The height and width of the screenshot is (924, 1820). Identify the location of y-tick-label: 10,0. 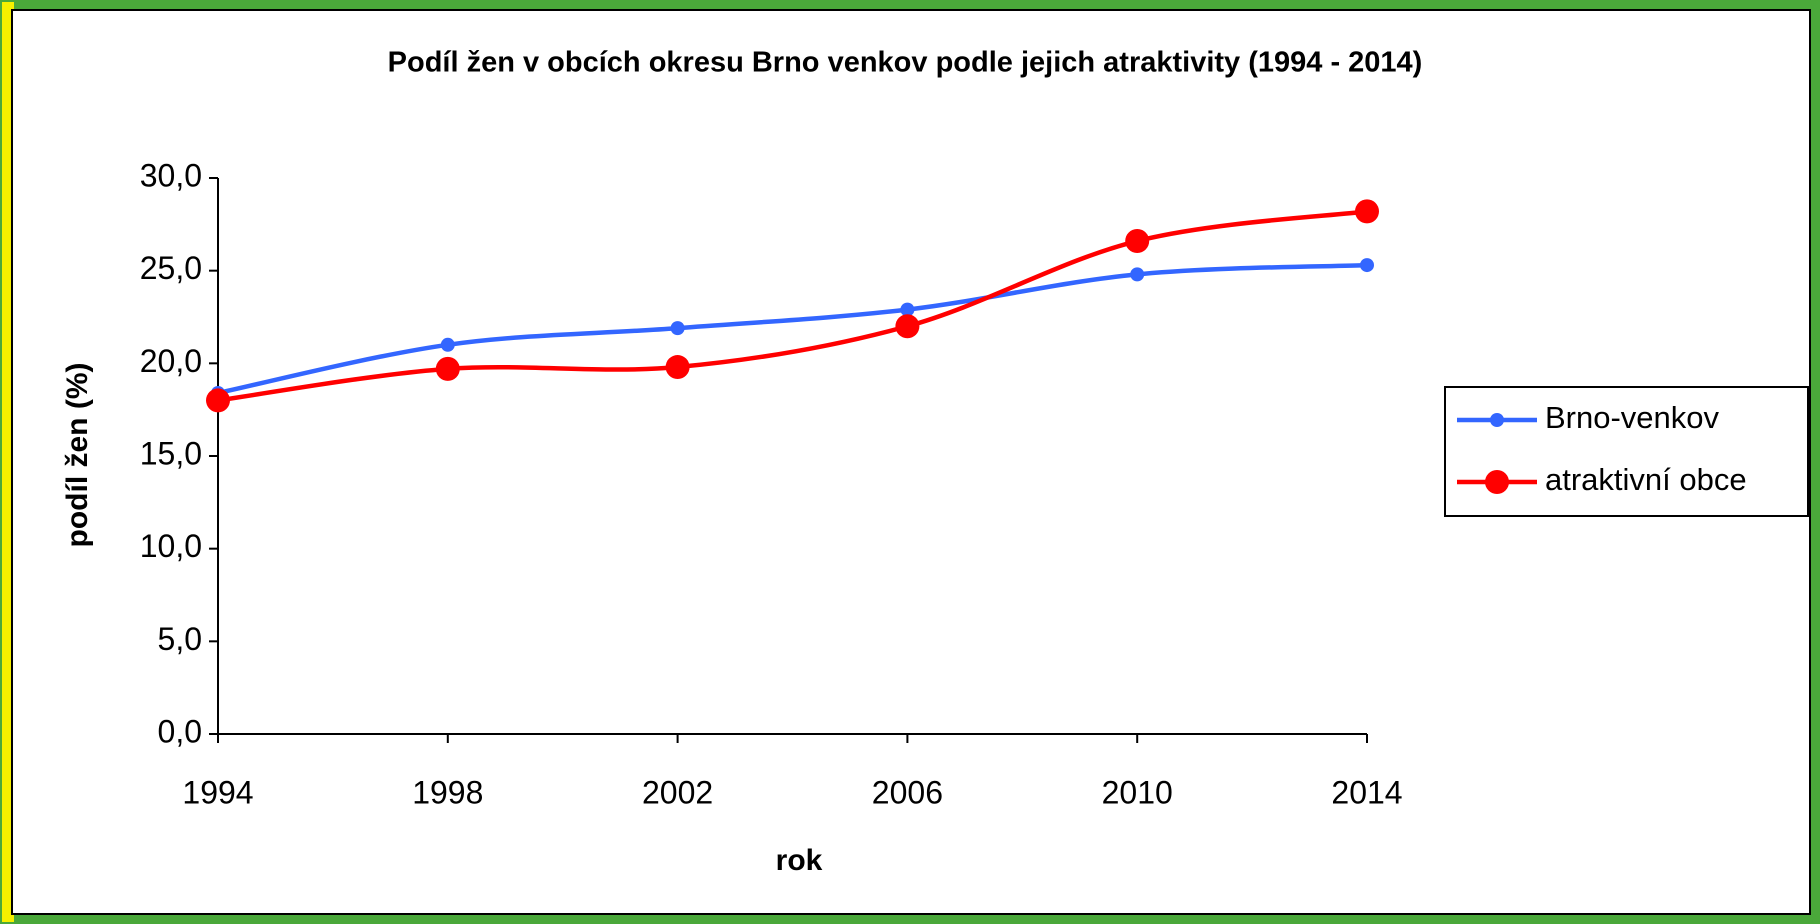
(171, 546).